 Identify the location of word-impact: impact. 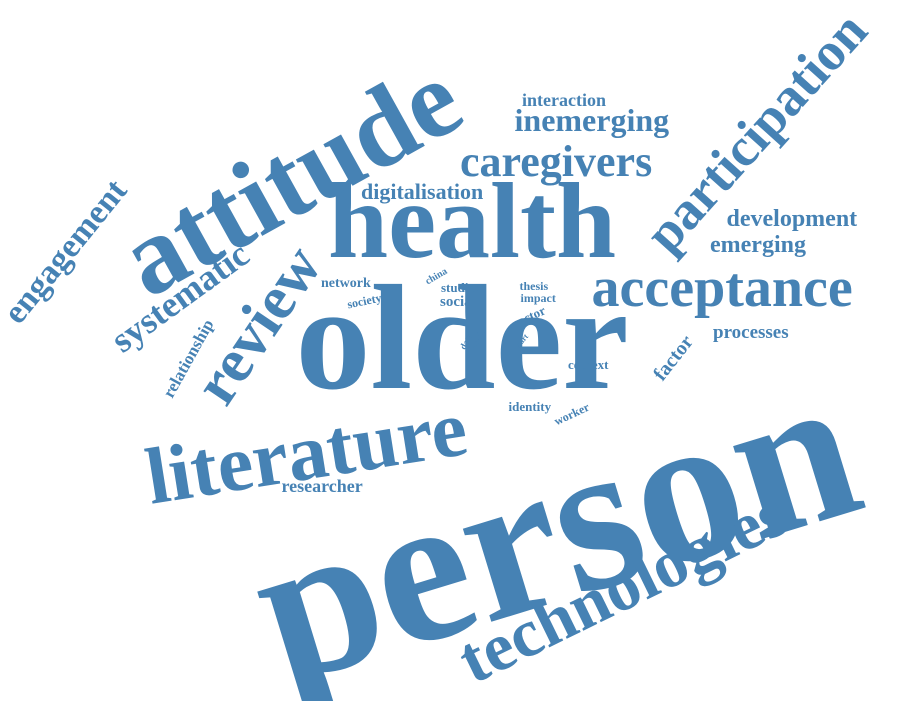
(538, 298).